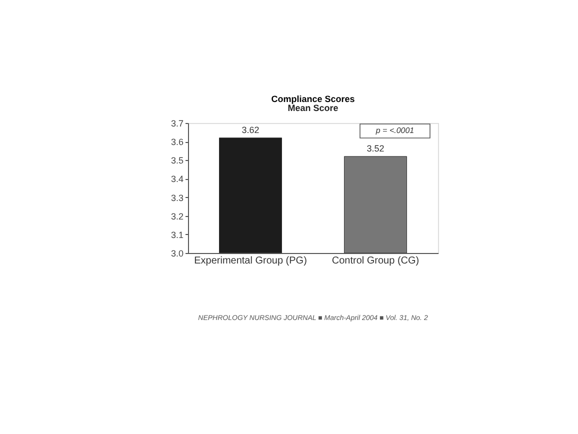 The image size is (578, 434). I want to click on chart-title: Compliance Scores, so click(313, 99).